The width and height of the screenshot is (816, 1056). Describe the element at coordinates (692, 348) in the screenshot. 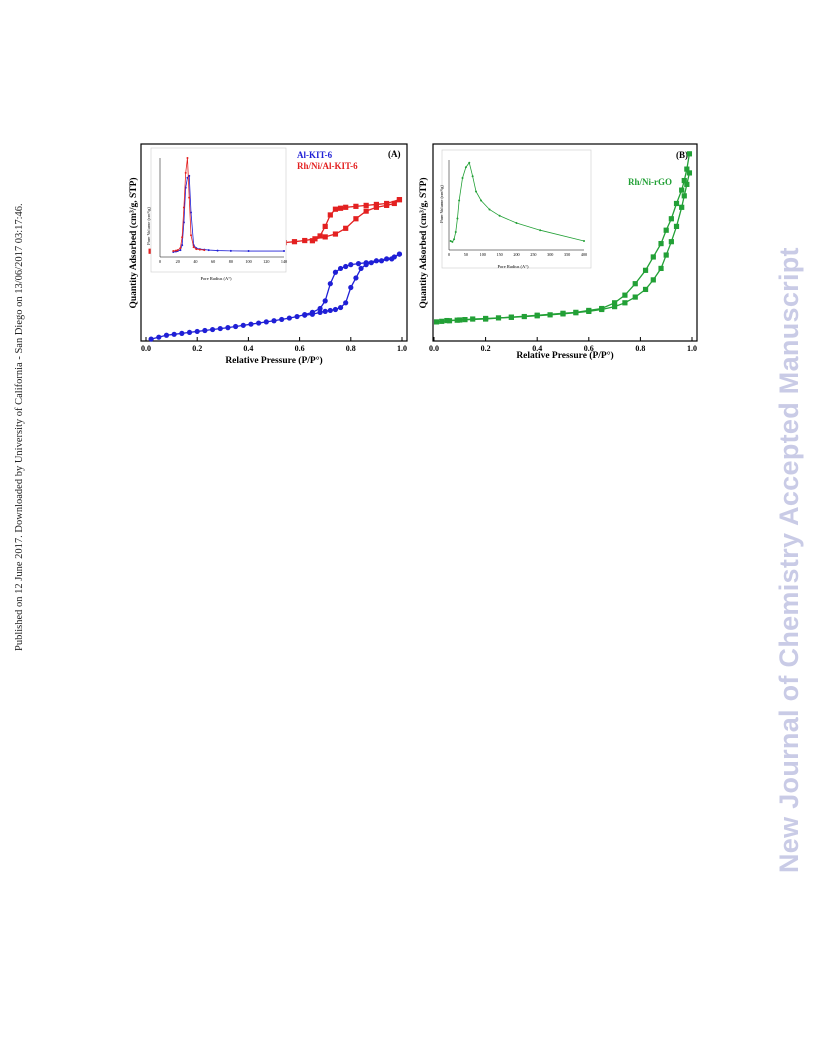

I see `x-tick-label: 1.0` at that location.